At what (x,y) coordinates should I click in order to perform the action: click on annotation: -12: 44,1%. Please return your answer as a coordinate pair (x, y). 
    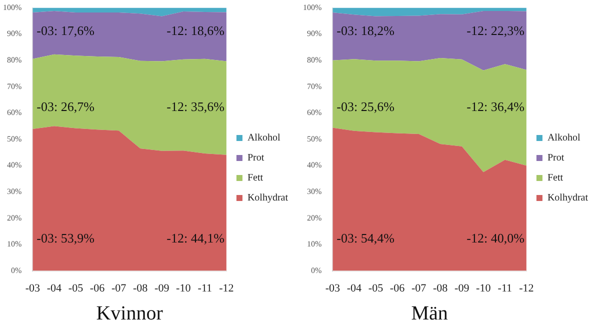
    Looking at the image, I should click on (195, 238).